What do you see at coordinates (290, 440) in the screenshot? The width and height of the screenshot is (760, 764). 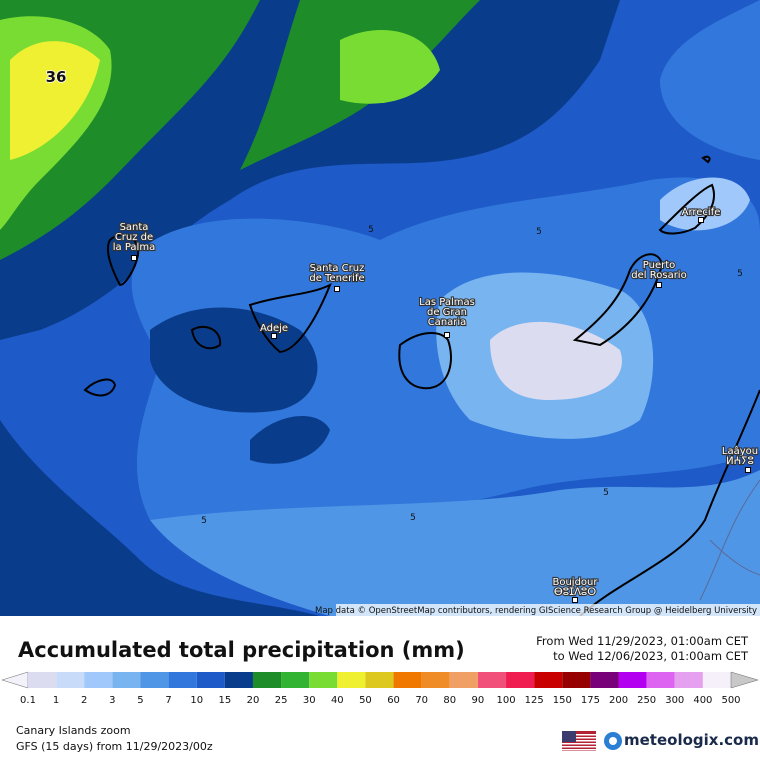 I see `precip-15d` at bounding box center [290, 440].